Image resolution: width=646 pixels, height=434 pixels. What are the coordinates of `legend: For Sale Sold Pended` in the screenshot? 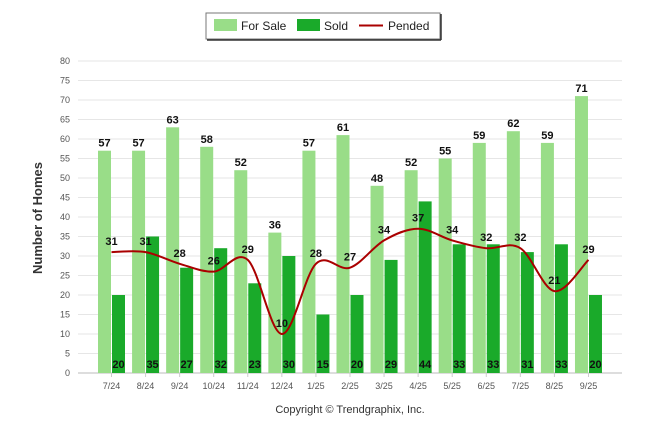 It's located at (323, 26).